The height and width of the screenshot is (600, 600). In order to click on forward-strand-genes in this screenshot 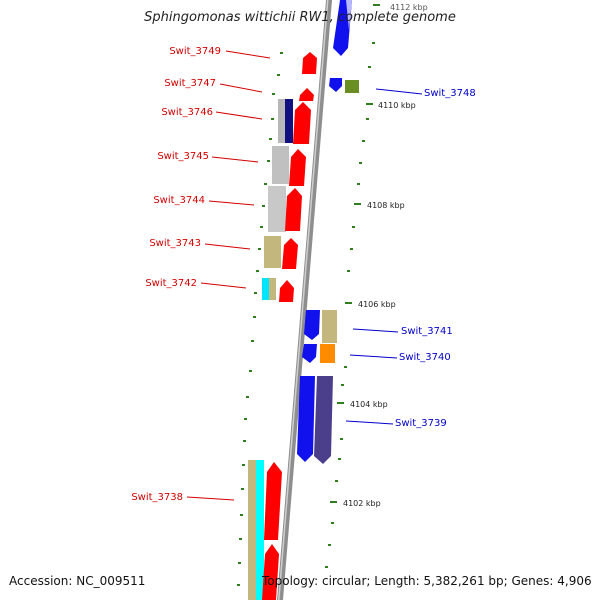, I will do `click(282, 326)`.